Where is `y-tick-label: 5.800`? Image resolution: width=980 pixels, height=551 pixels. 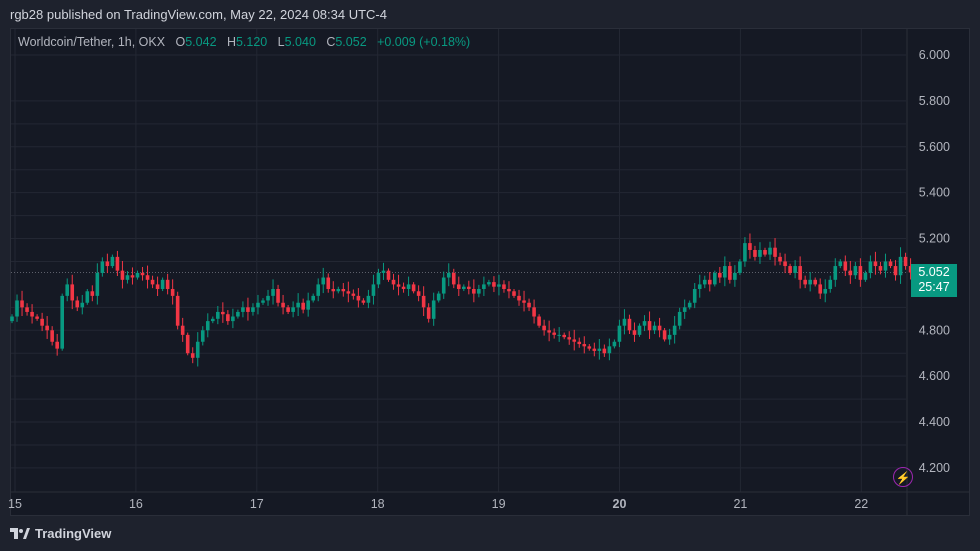
y-tick-label: 5.800 is located at coordinates (934, 101).